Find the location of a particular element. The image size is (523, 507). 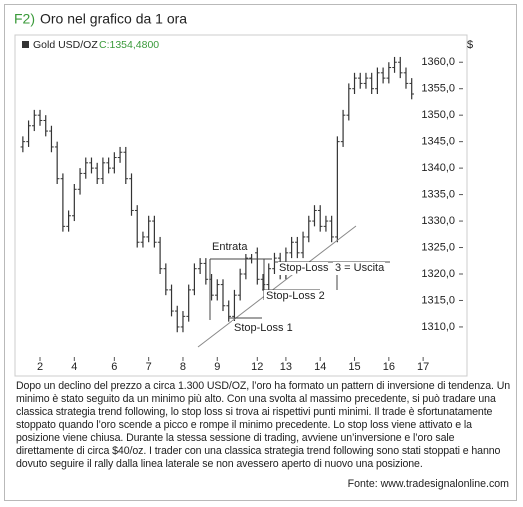

x-tick-label: 7 is located at coordinates (149, 367).